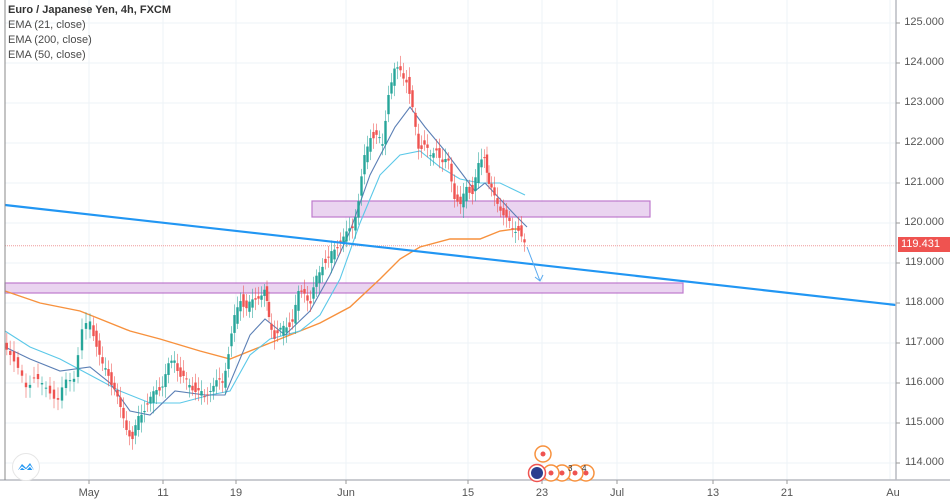 Image resolution: width=950 pixels, height=500 pixels. Describe the element at coordinates (236, 493) in the screenshot. I see `time-tick: 19` at that location.